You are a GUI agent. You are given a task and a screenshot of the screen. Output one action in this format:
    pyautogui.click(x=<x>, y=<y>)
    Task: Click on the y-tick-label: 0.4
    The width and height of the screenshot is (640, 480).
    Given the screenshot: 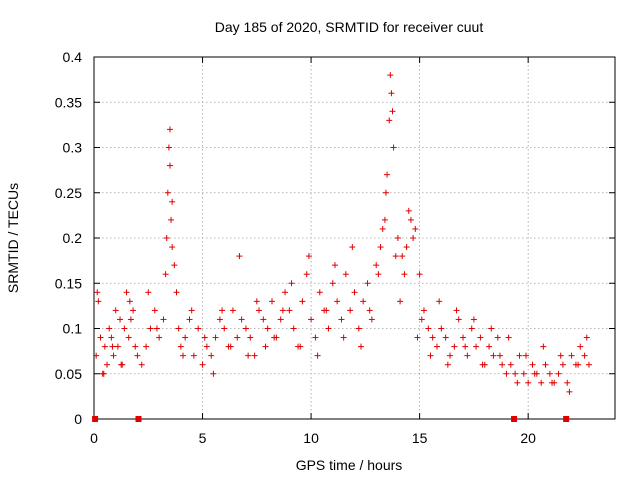 What is the action you would take?
    pyautogui.click(x=73, y=57)
    